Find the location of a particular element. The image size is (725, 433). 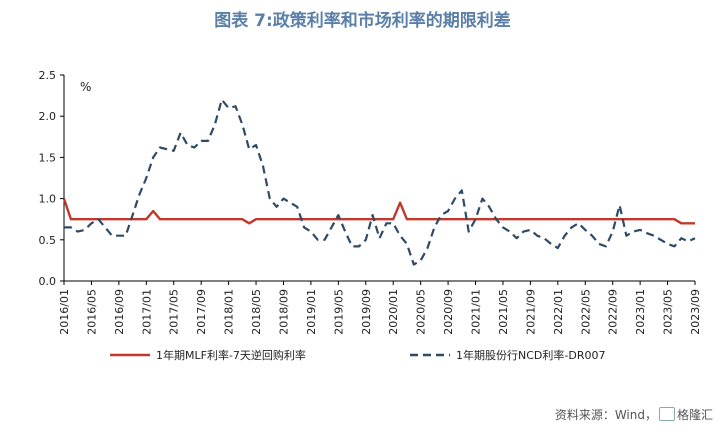

y-tick-label: 0.0 is located at coordinates (48, 281).